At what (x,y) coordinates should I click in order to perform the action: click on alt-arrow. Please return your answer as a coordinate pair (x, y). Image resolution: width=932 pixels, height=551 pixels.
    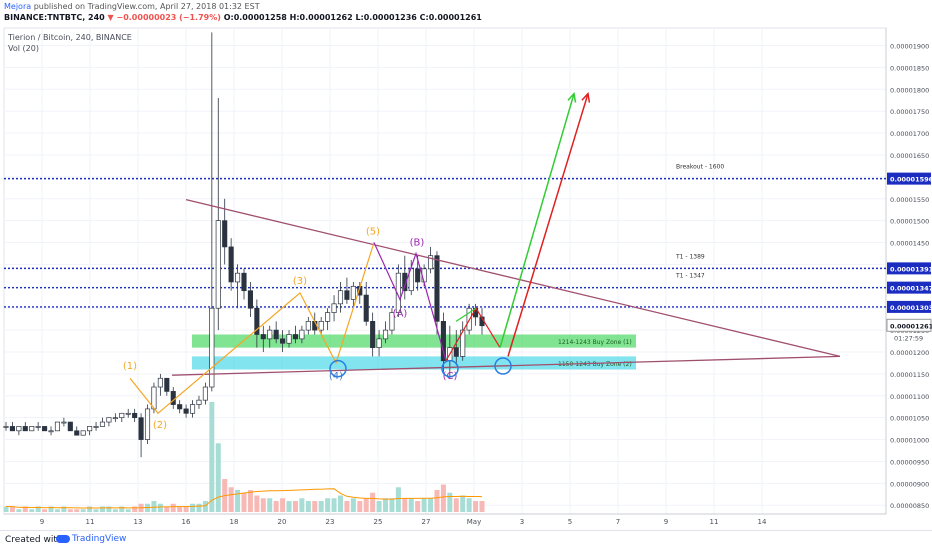
    Looking at the image, I should click on (548, 225).